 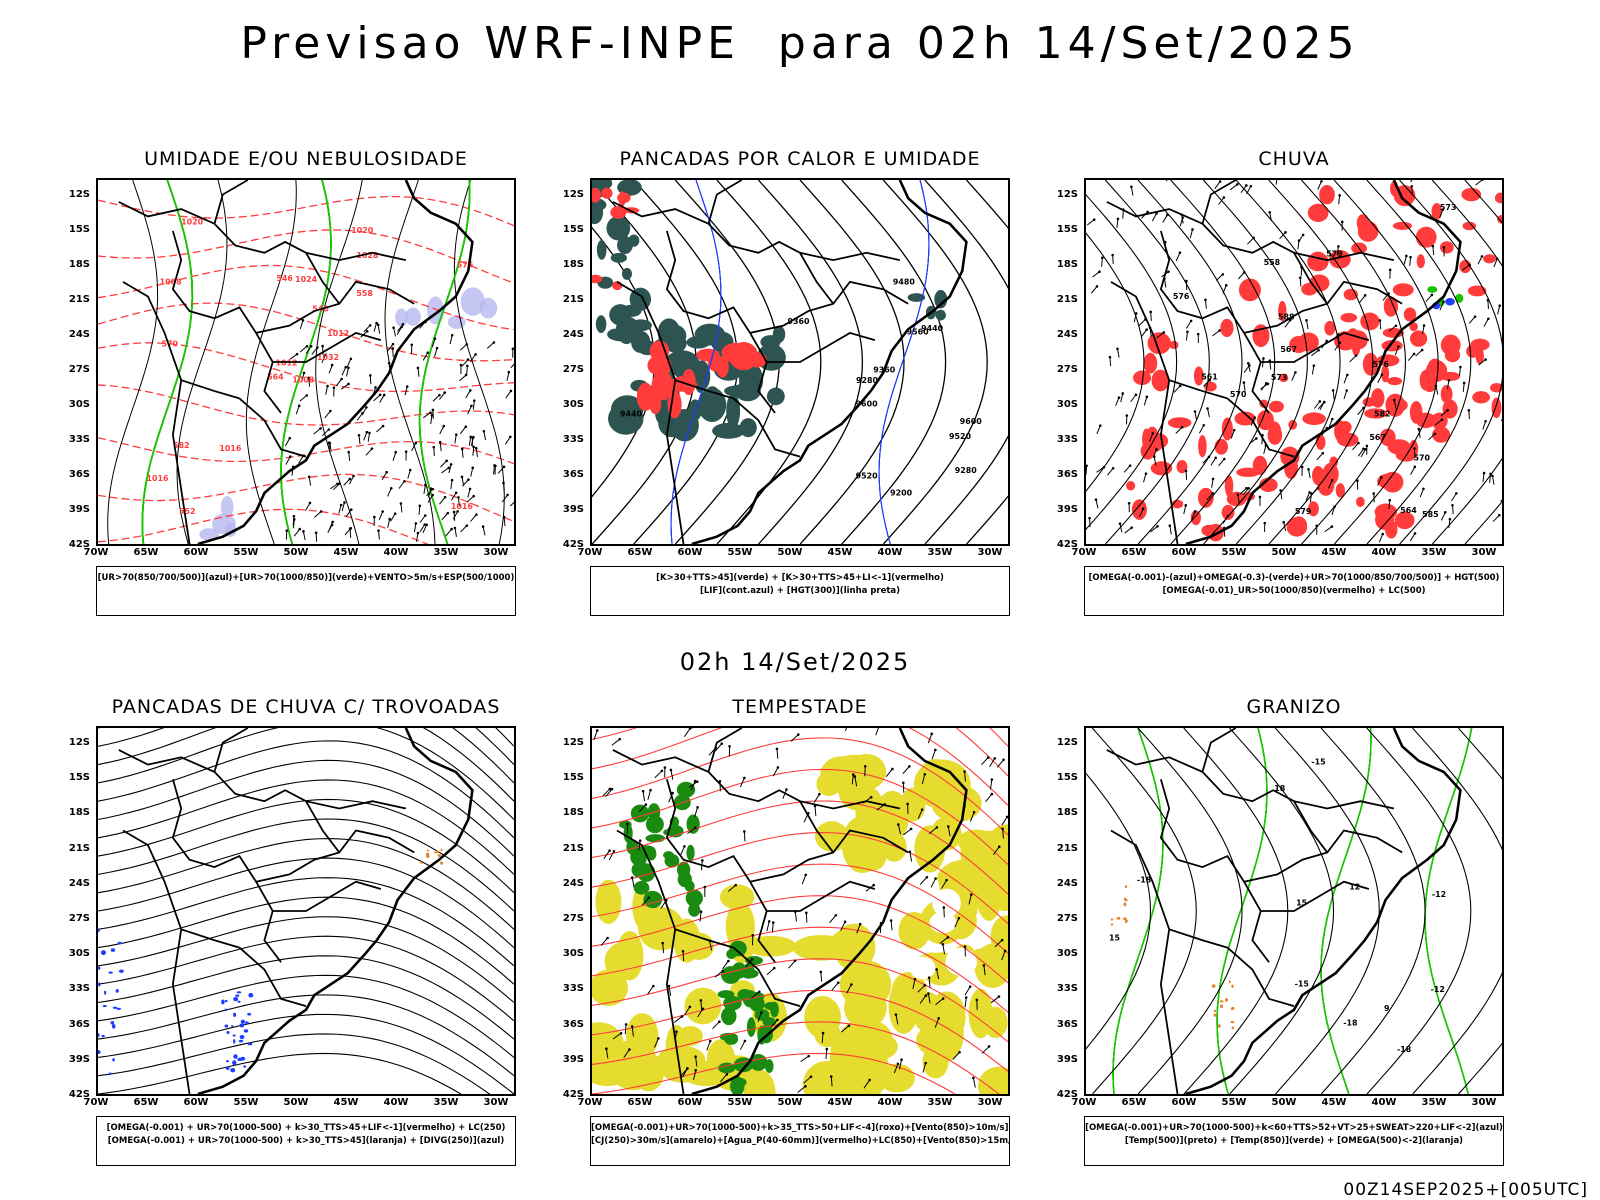 What do you see at coordinates (918, 331) in the screenshot?
I see `contour-label: 9560` at bounding box center [918, 331].